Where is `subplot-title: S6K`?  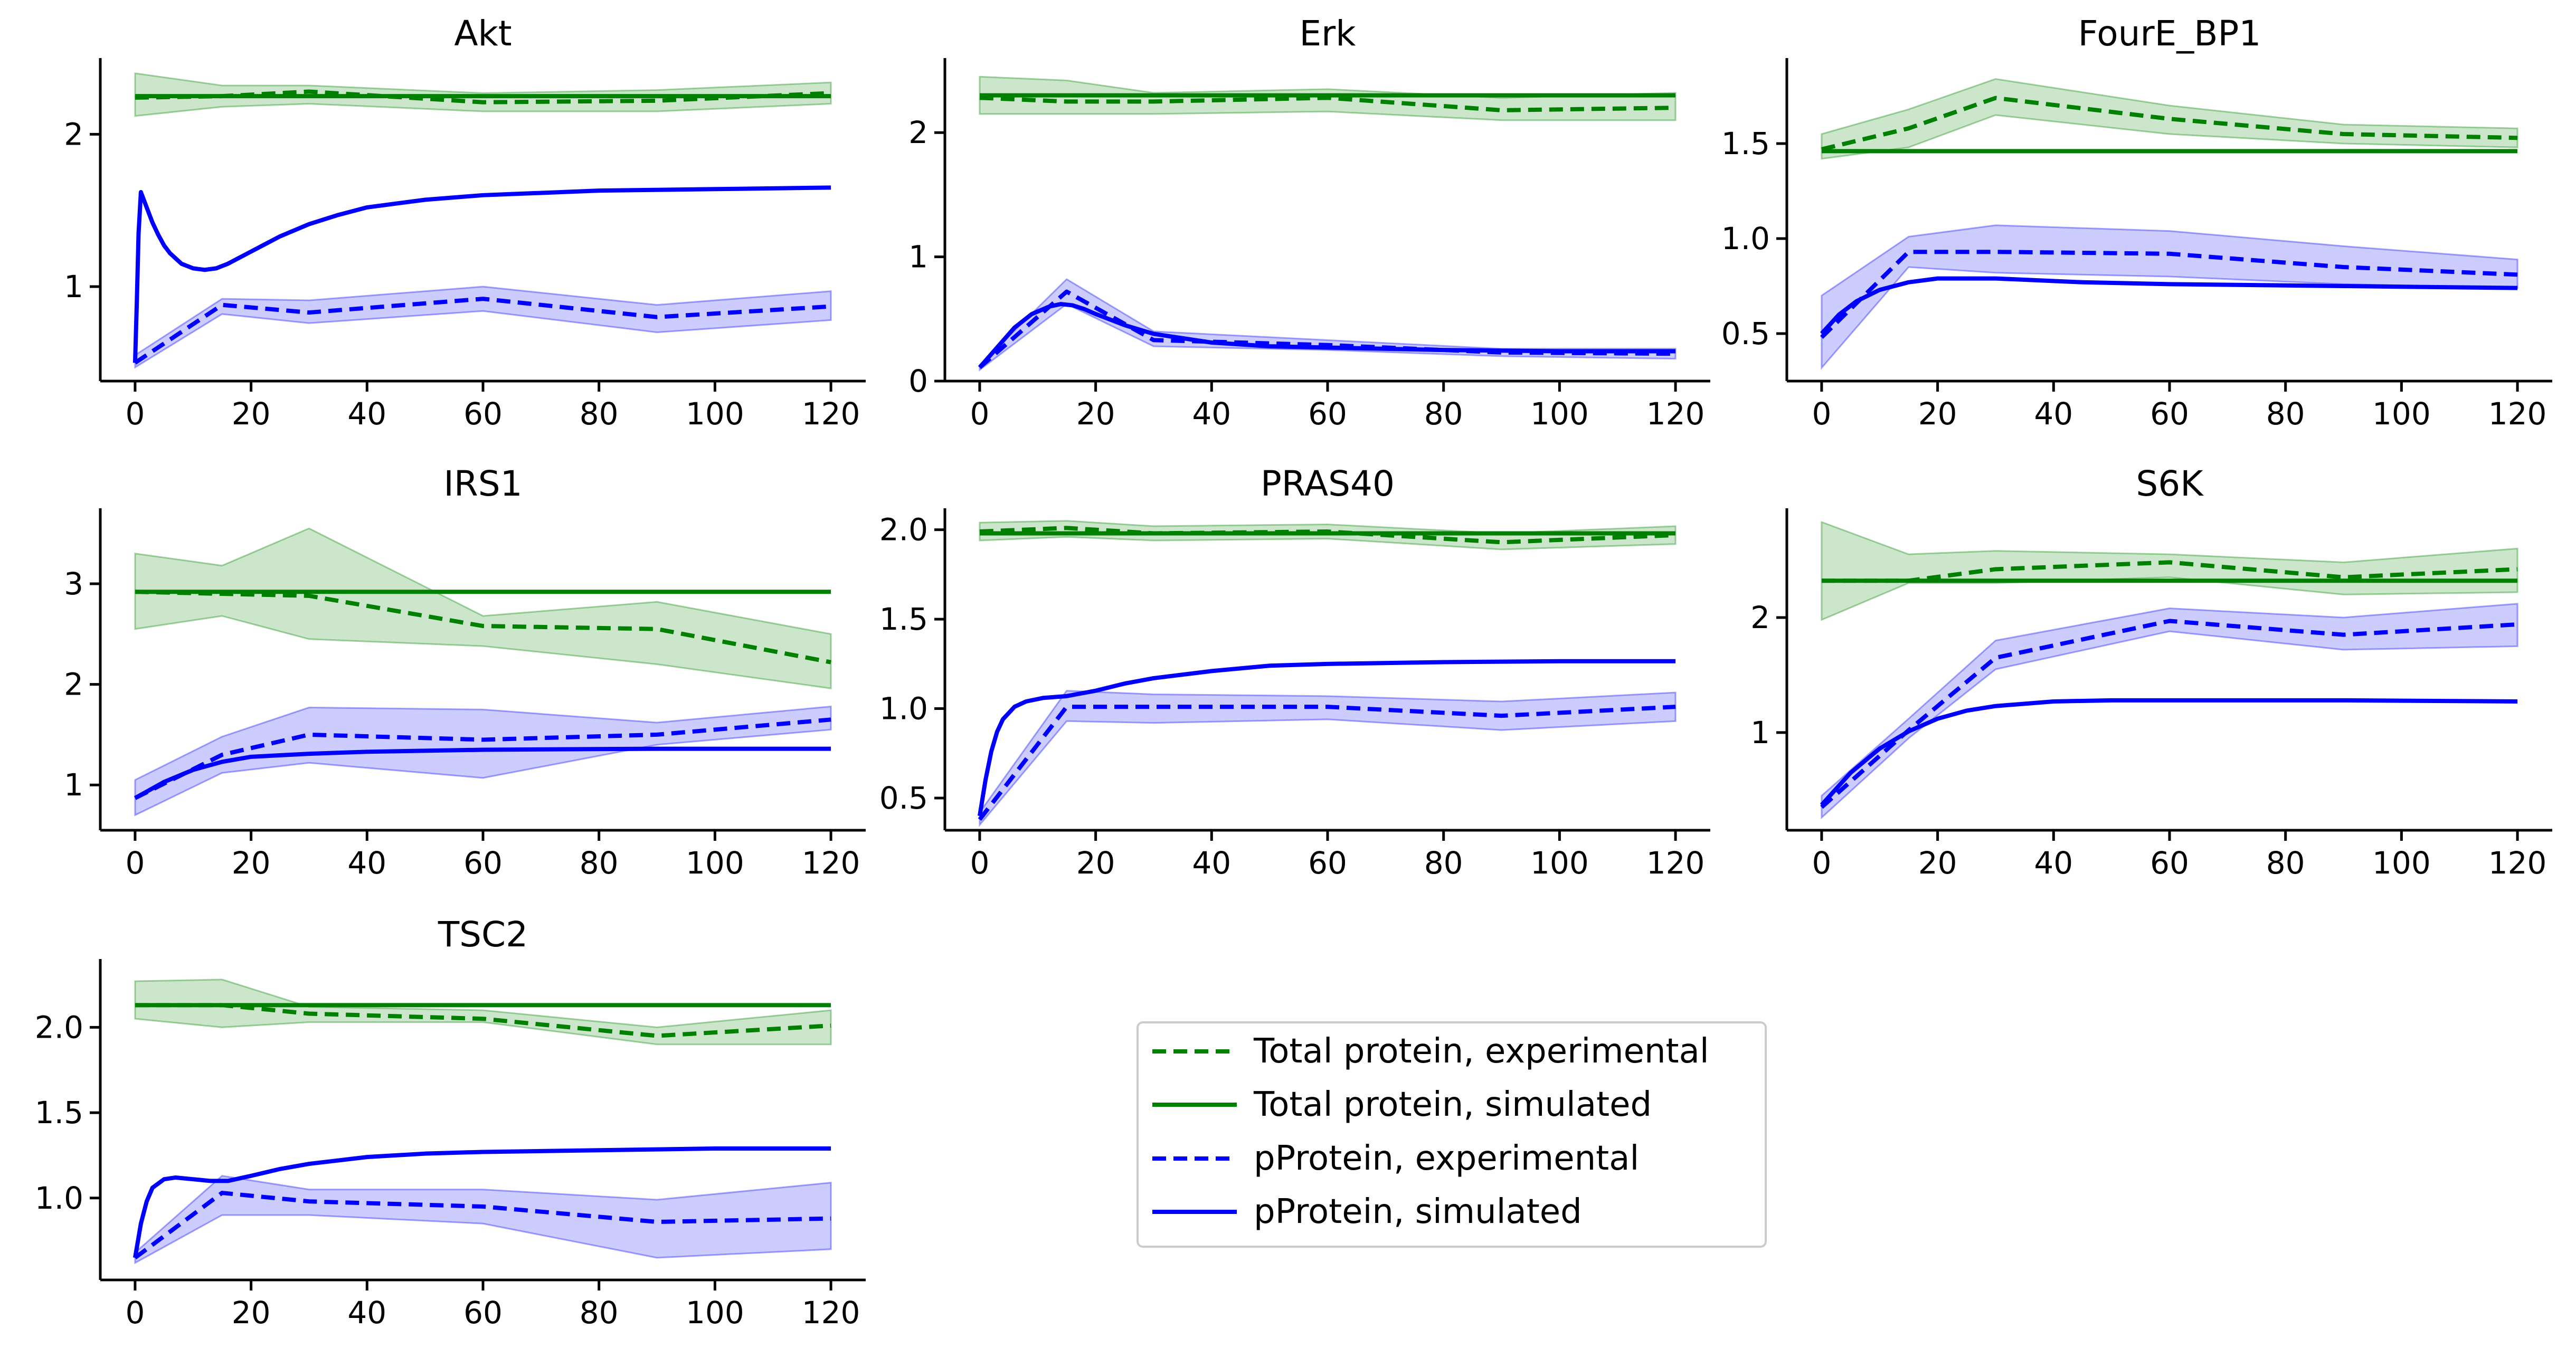
subplot-title: S6K is located at coordinates (2170, 483).